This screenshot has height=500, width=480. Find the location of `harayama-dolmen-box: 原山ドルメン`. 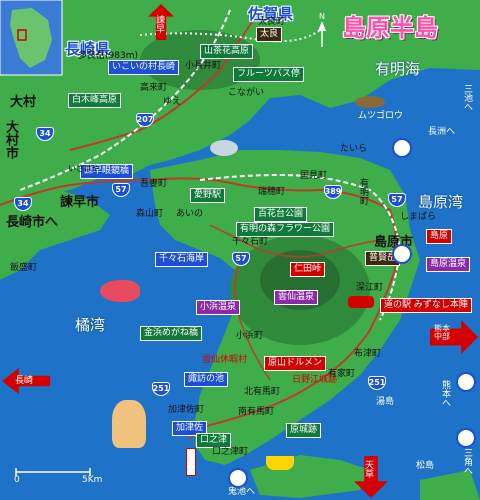

harayama-dolmen-box: 原山ドルメン is located at coordinates (295, 363).